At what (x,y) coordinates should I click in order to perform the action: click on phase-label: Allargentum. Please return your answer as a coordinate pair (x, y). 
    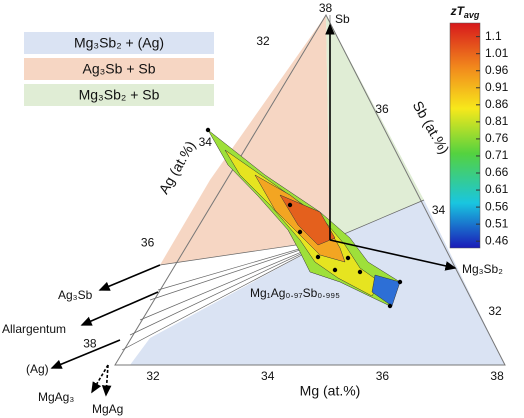
    Looking at the image, I should click on (34, 329).